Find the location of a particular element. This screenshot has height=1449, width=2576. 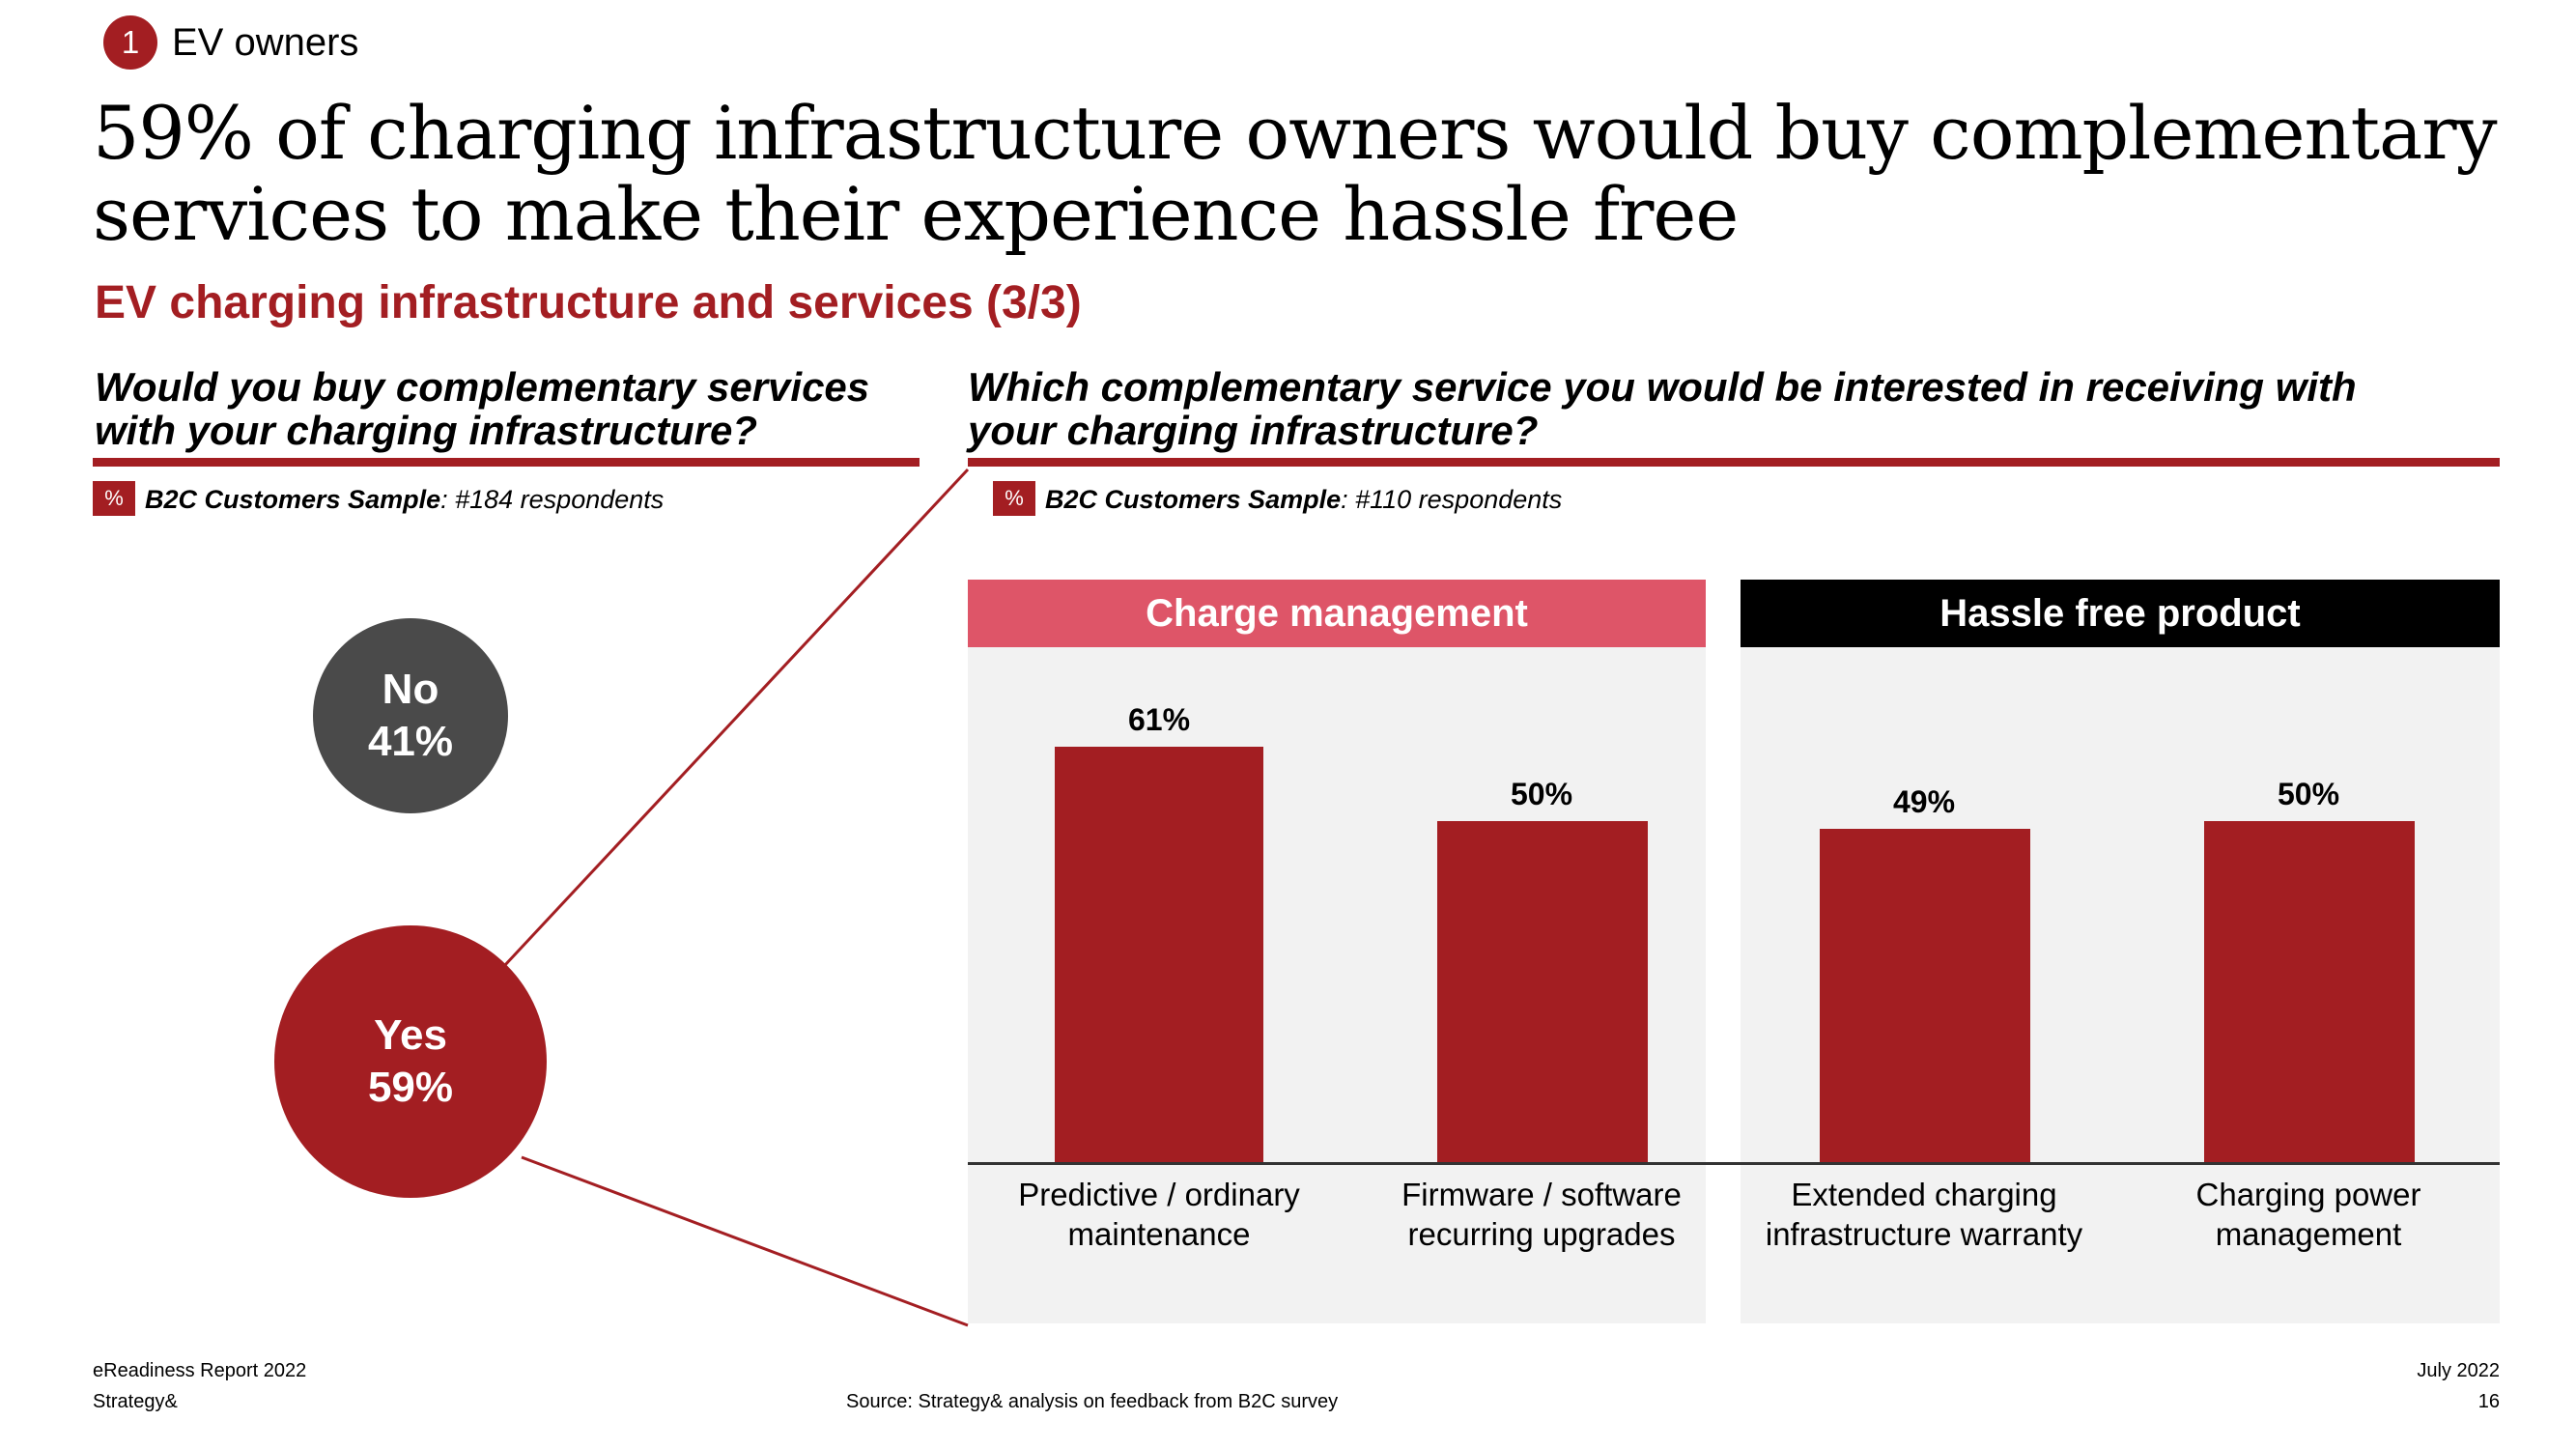

header-hassle-free-product: Hassle free product is located at coordinates (2120, 613).